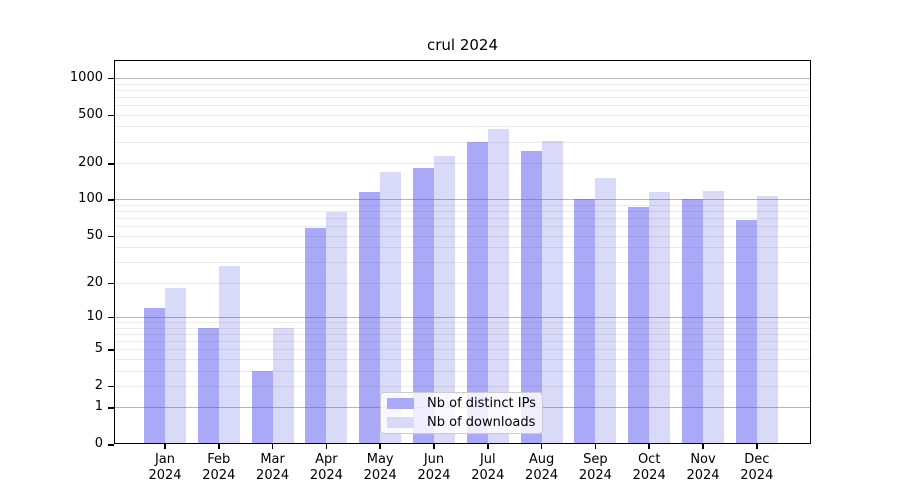 Image resolution: width=900 pixels, height=500 pixels. What do you see at coordinates (498, 286) in the screenshot?
I see `bar-downloads-jul` at bounding box center [498, 286].